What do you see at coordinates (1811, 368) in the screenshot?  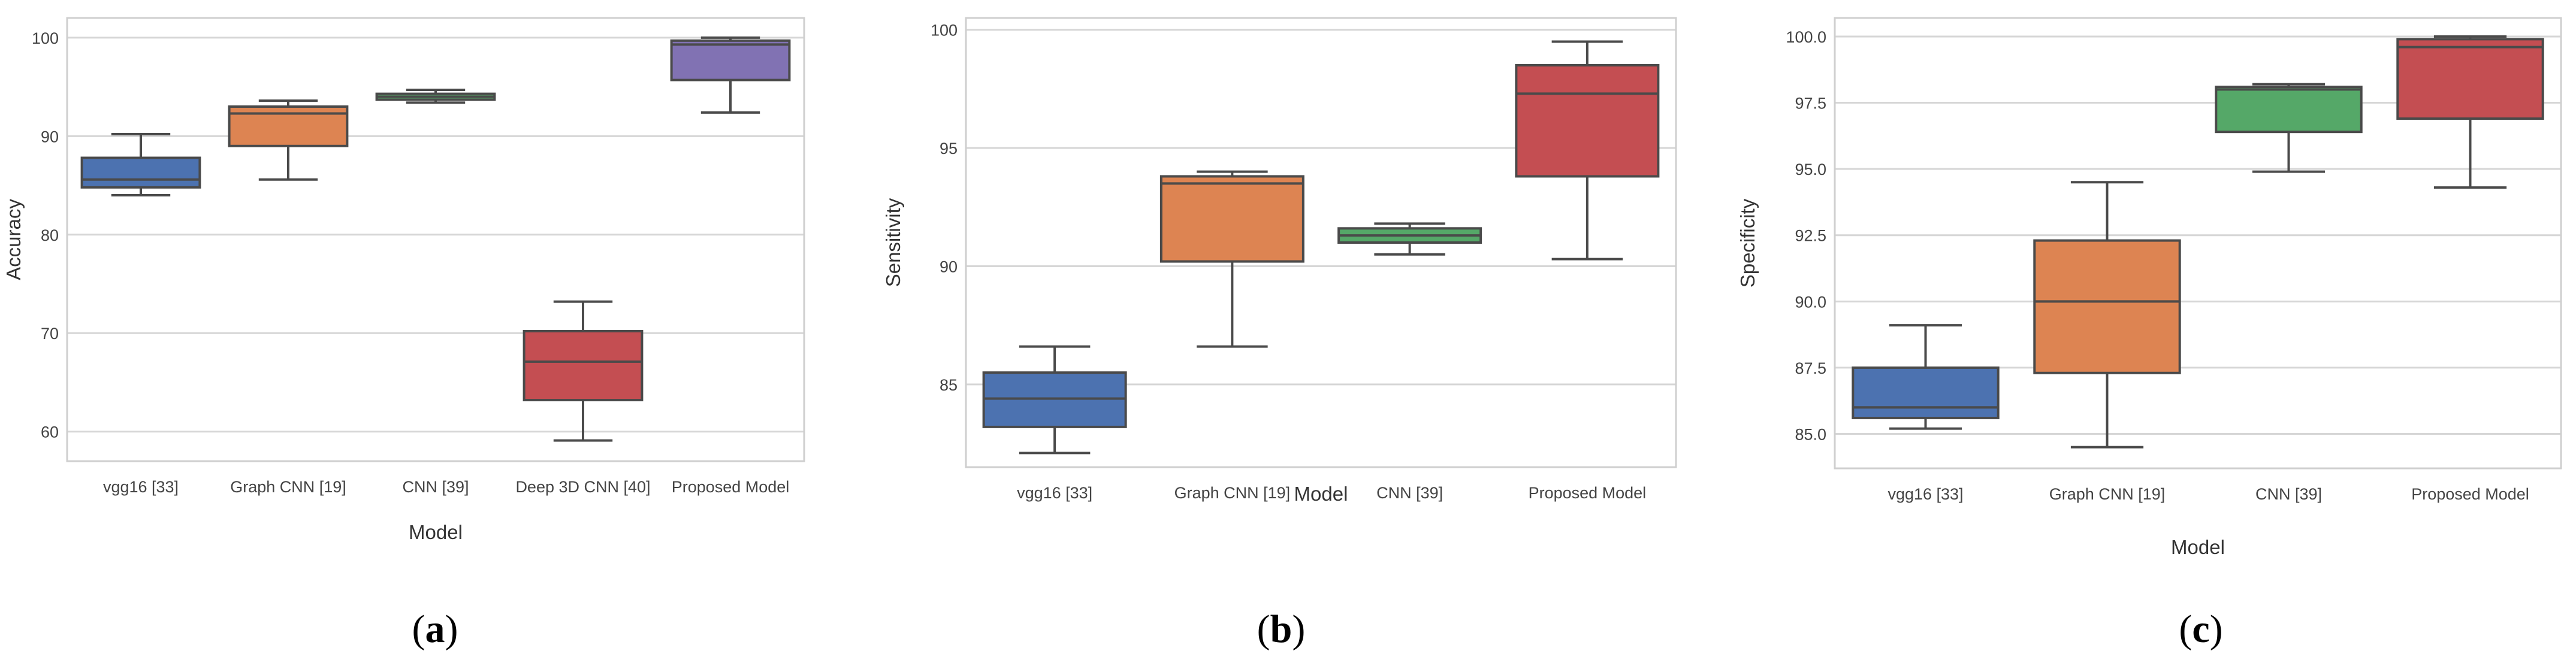 I see `y-tick-label: 87.5` at bounding box center [1811, 368].